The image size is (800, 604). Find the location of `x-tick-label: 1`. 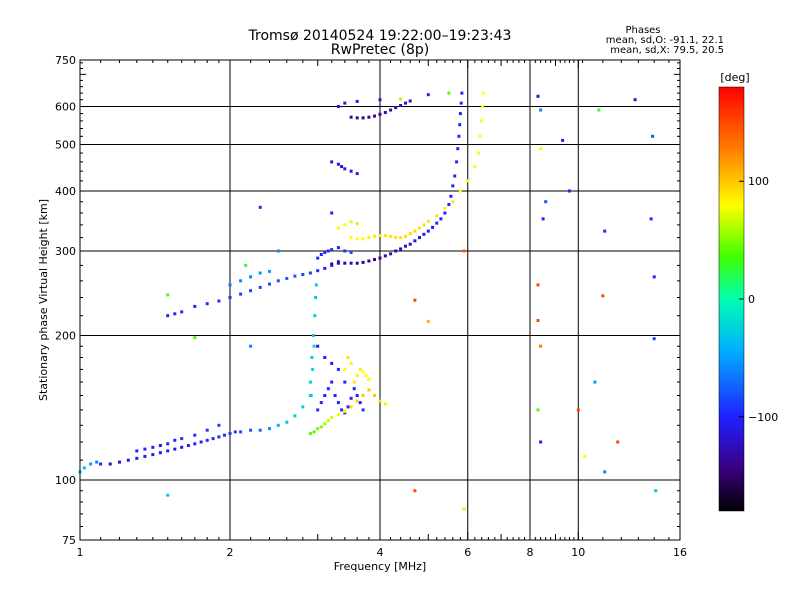

x-tick-label: 1 is located at coordinates (80, 552).